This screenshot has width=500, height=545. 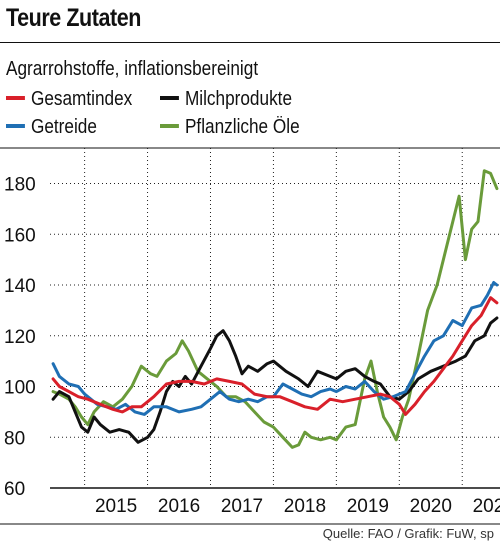 What do you see at coordinates (81, 99) in the screenshot?
I see `legend-label: Gesamtindex` at bounding box center [81, 99].